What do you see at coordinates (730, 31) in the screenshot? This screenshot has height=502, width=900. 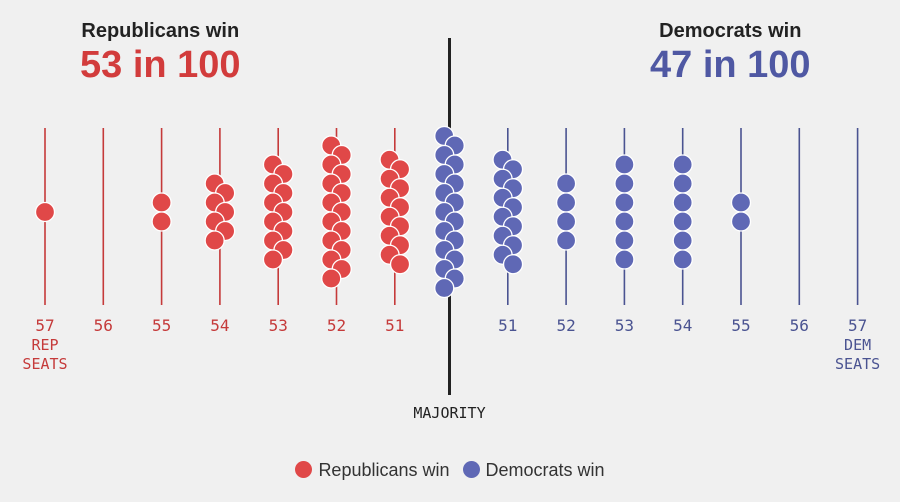 I see `democrats-win-label: Democrats win` at bounding box center [730, 31].